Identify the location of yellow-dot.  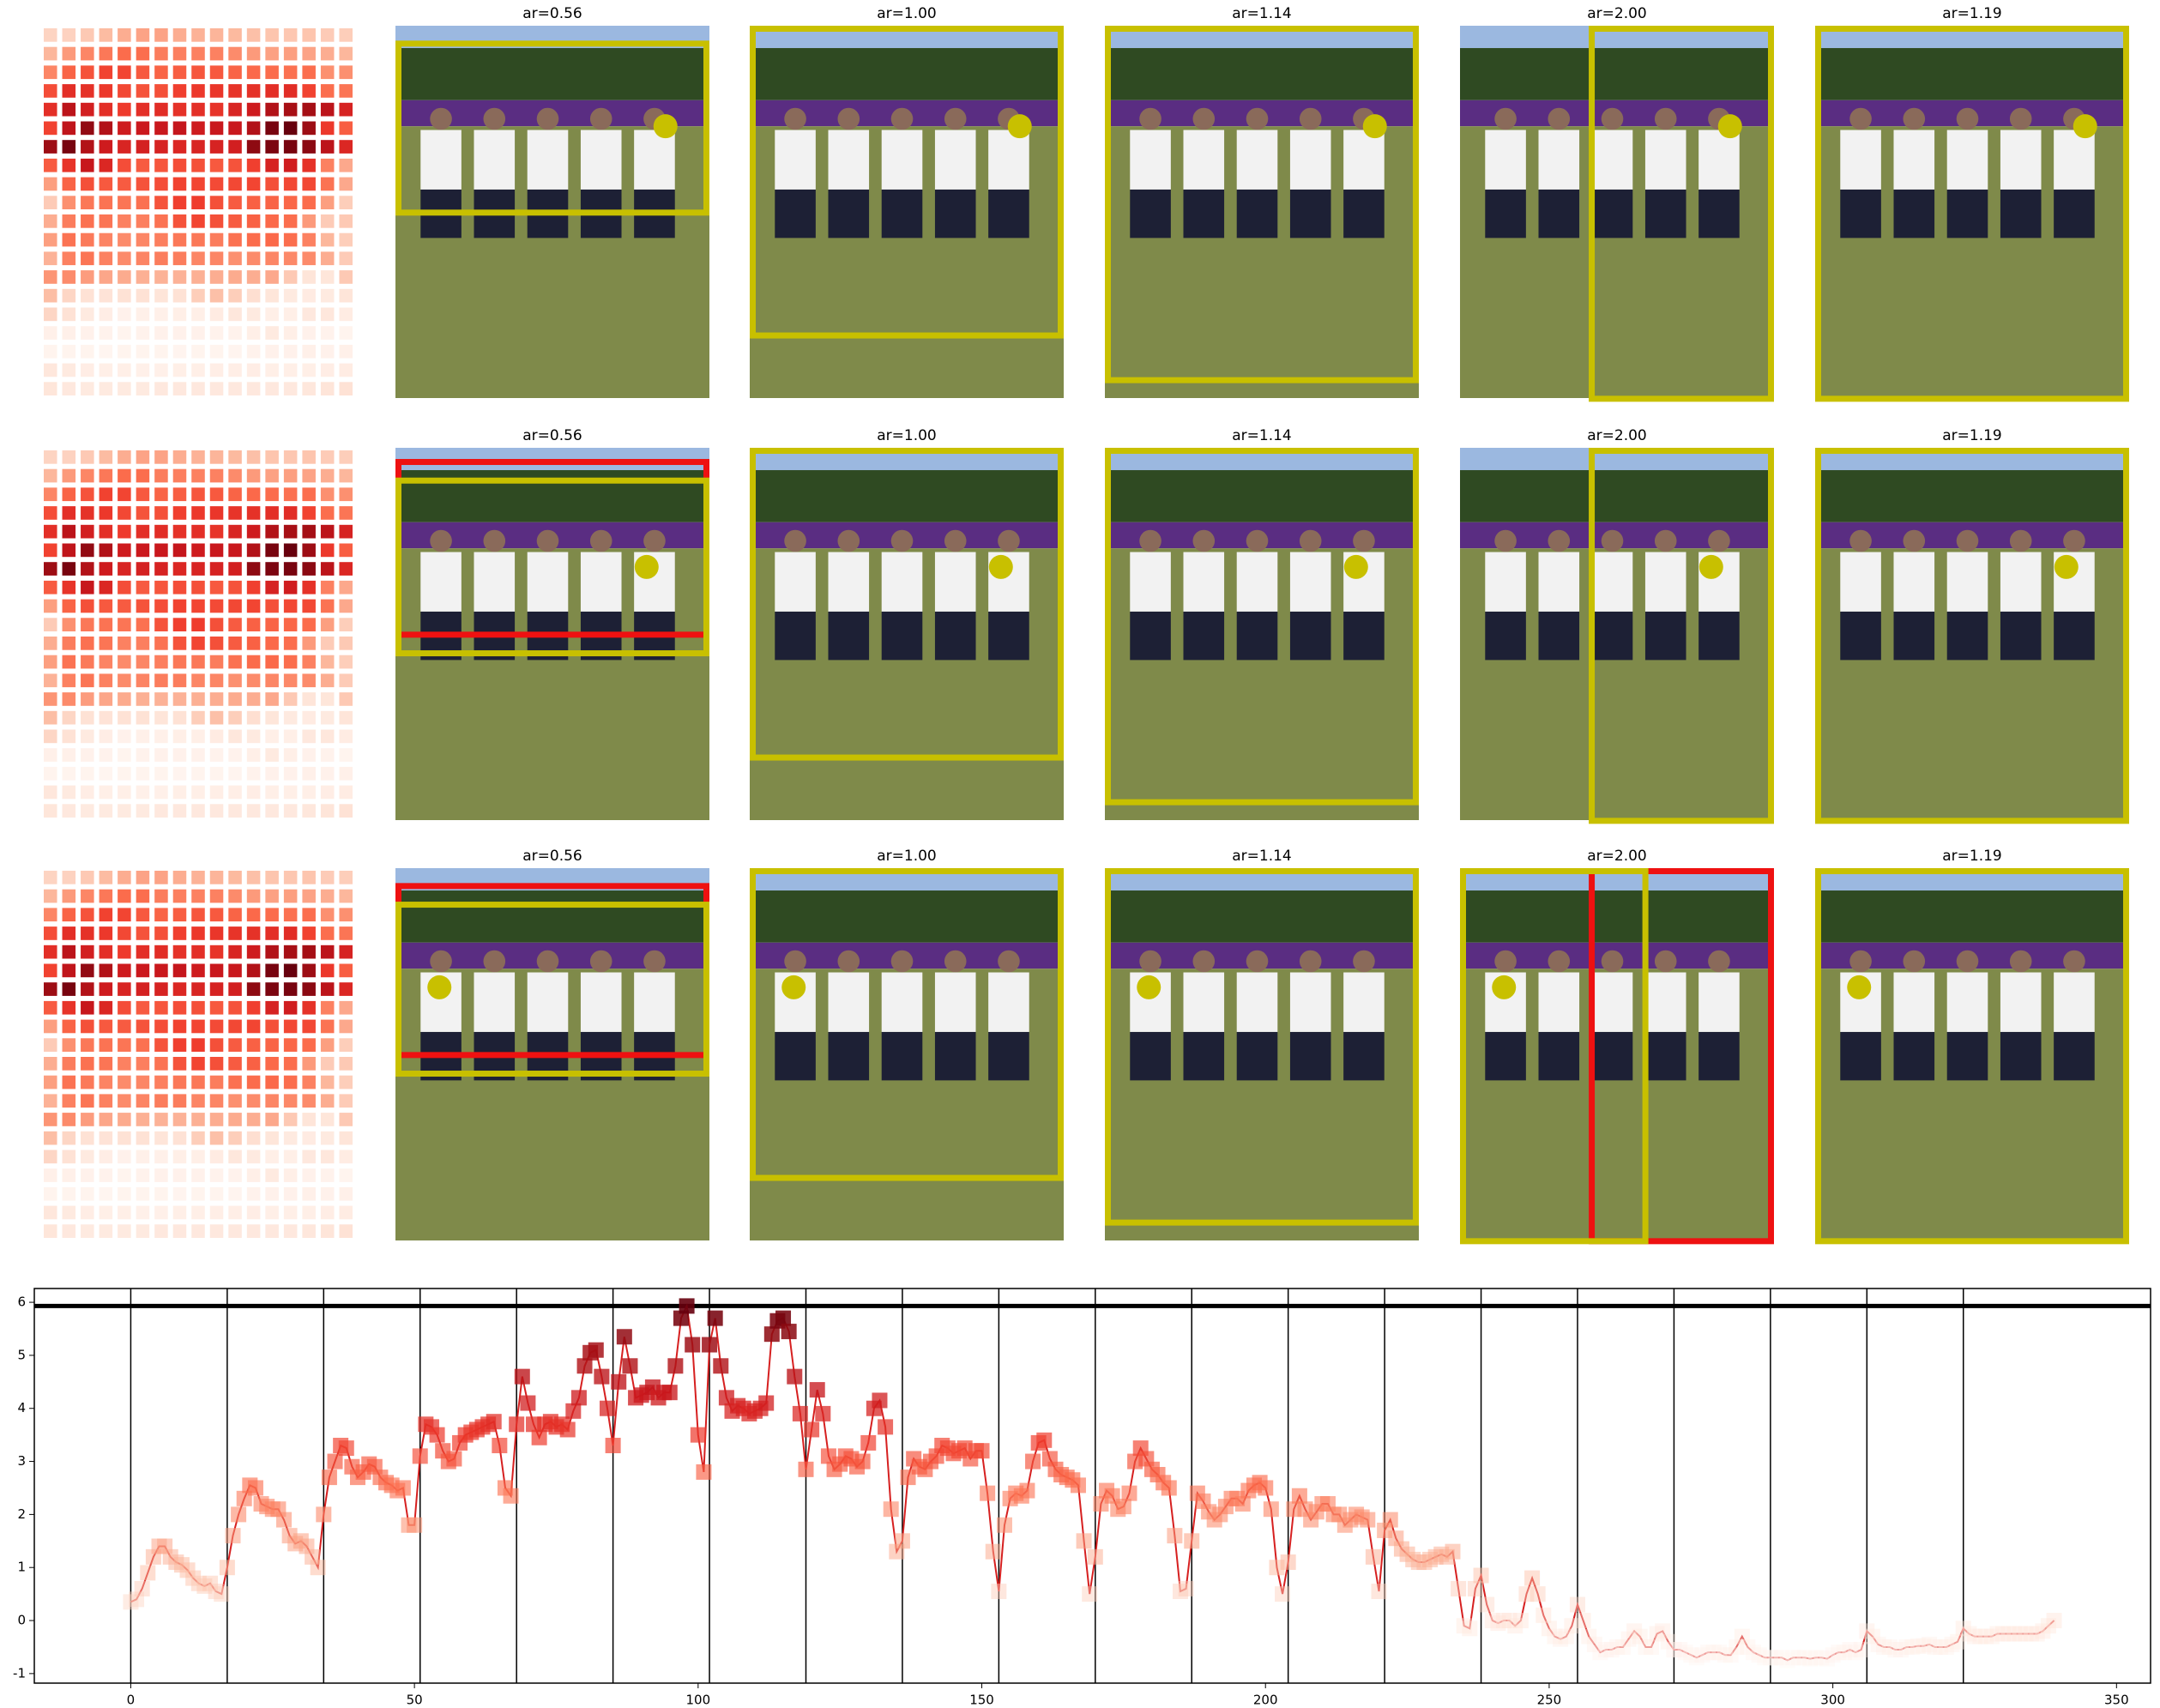
(1149, 987).